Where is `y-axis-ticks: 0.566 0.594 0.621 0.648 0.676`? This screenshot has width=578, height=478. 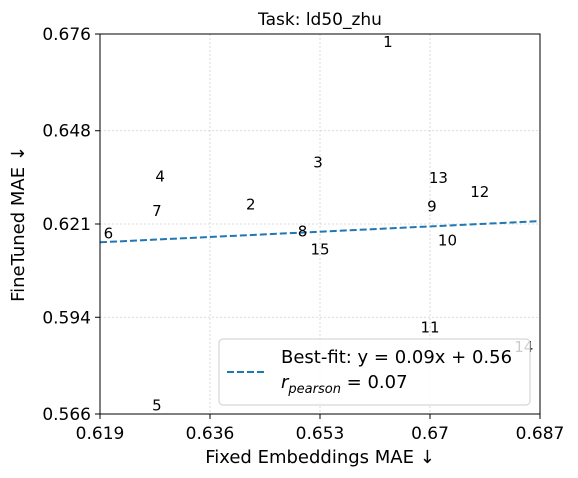 y-axis-ticks: 0.566 0.594 0.621 0.648 0.676 is located at coordinates (71, 225).